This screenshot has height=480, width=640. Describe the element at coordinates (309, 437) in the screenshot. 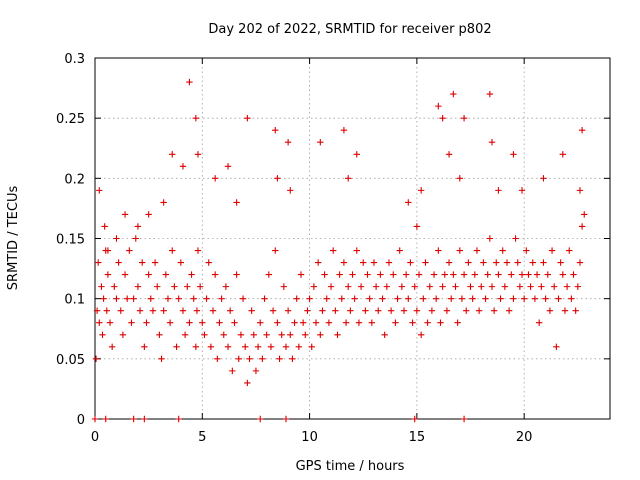

I see `x-tick-label: 10` at that location.